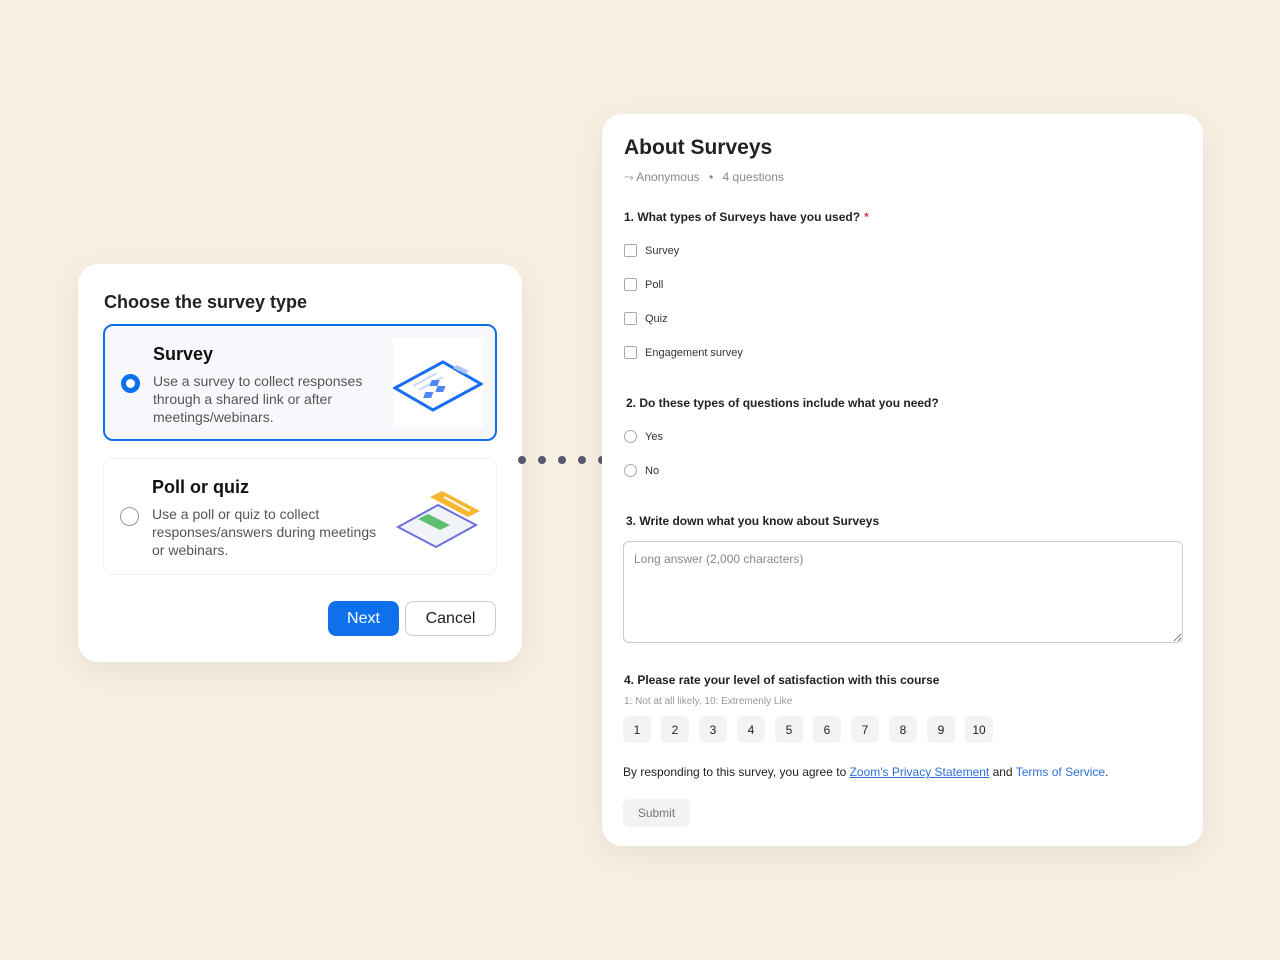 The width and height of the screenshot is (1280, 960). Describe the element at coordinates (675, 729) in the screenshot. I see `rating-2: 2` at that location.